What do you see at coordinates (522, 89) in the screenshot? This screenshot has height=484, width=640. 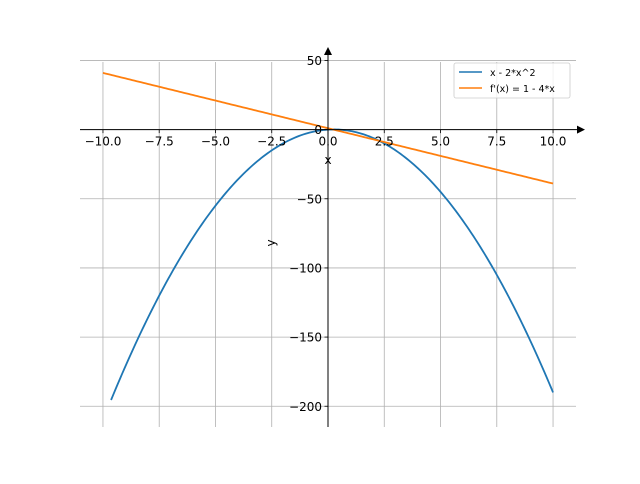 I see `legend-label-1: f'(x) = 1 - 4*x` at bounding box center [522, 89].